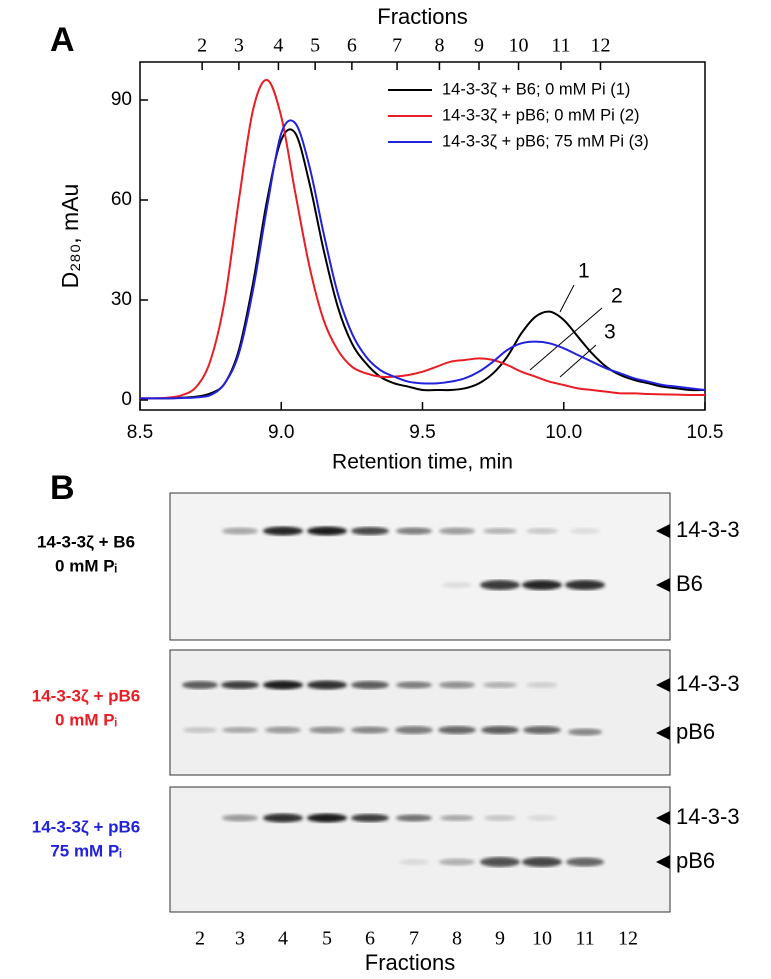 This screenshot has width=771, height=979. What do you see at coordinates (584, 271) in the screenshot?
I see `annotation: 1` at bounding box center [584, 271].